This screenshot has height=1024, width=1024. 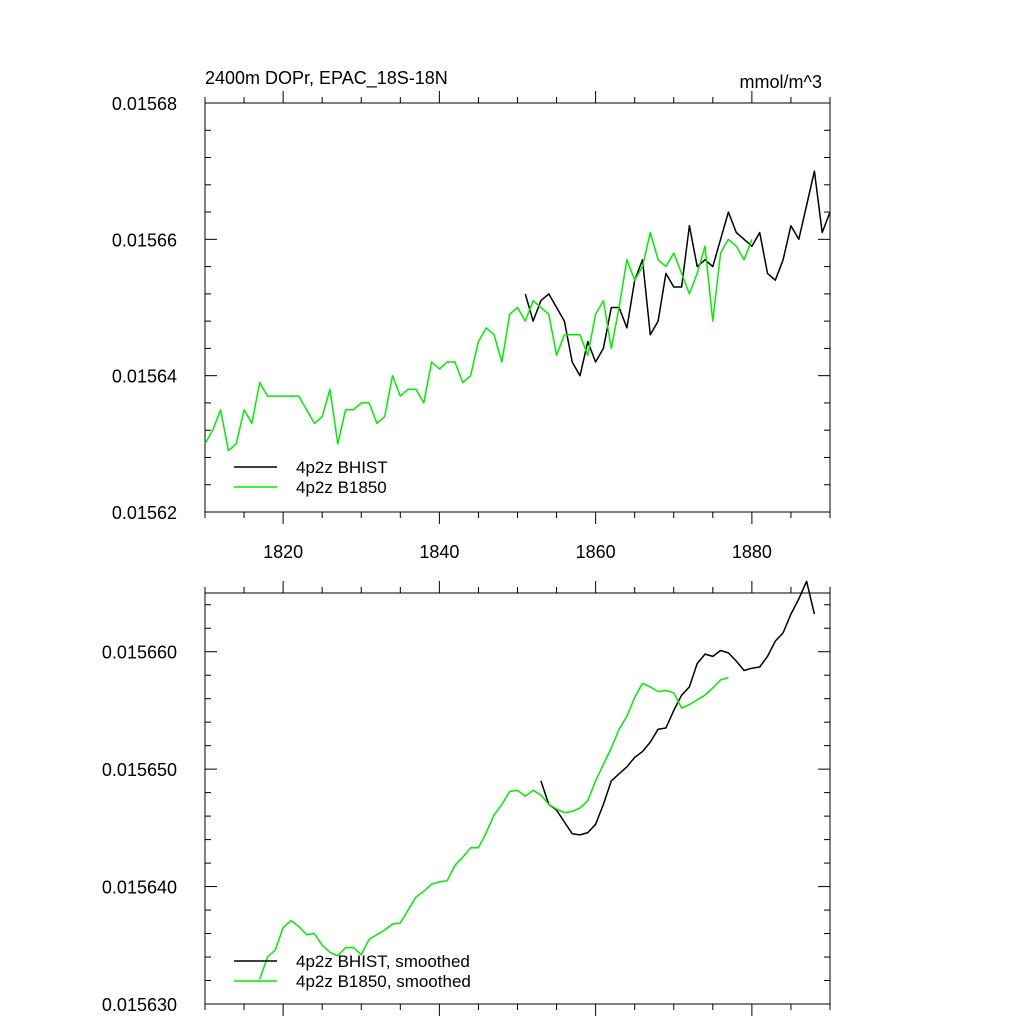 I want to click on chart-units: mmol/m^3, so click(x=781, y=82).